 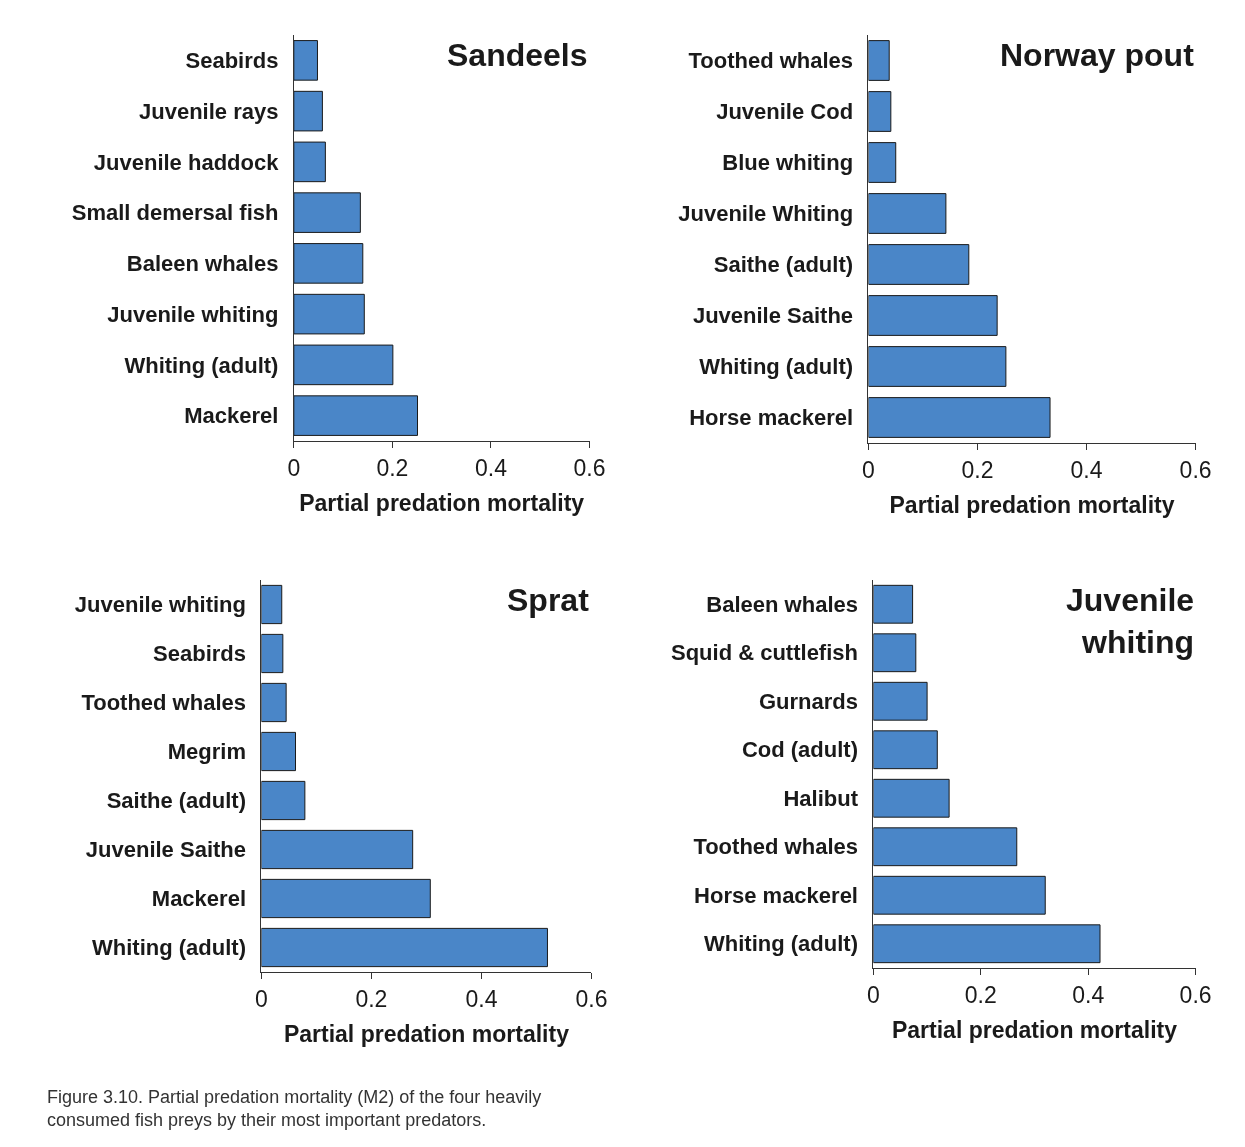 What do you see at coordinates (764, 653) in the screenshot?
I see `y-tick-label: Squid & cuttlefish` at bounding box center [764, 653].